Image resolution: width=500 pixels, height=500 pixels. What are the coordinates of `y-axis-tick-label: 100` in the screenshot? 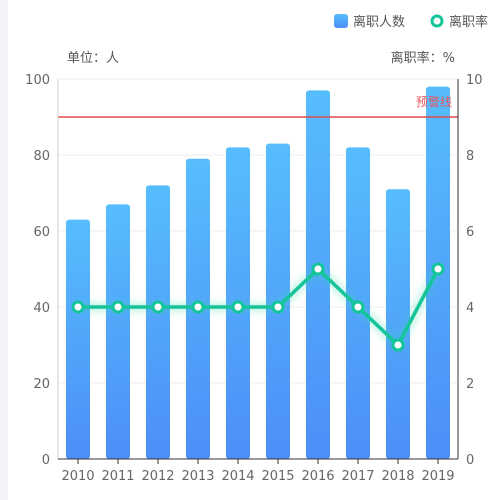 It's located at (37, 80).